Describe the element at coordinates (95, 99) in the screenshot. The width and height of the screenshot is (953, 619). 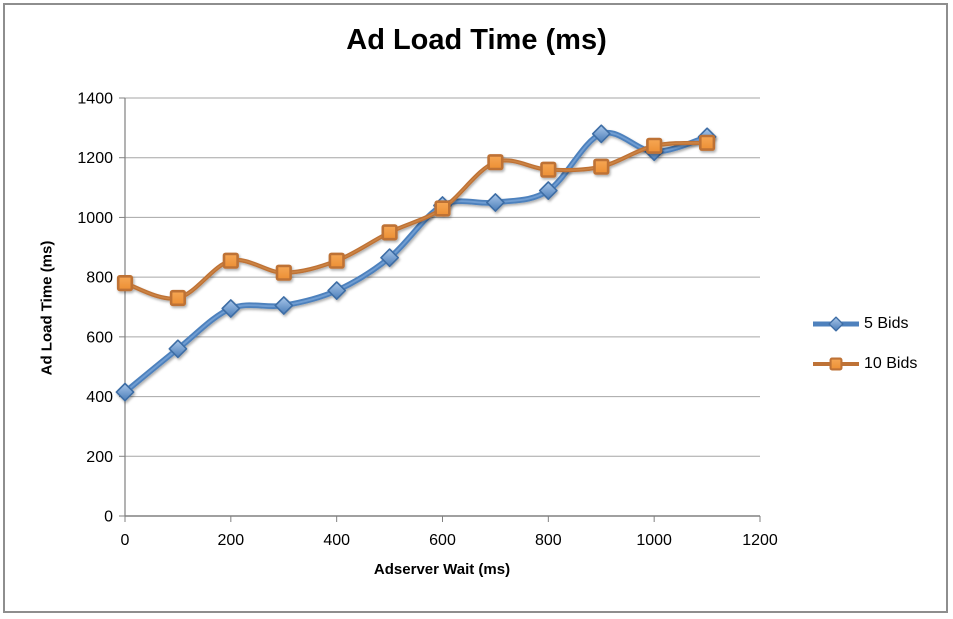
I see `y-tick-label: 1400` at that location.